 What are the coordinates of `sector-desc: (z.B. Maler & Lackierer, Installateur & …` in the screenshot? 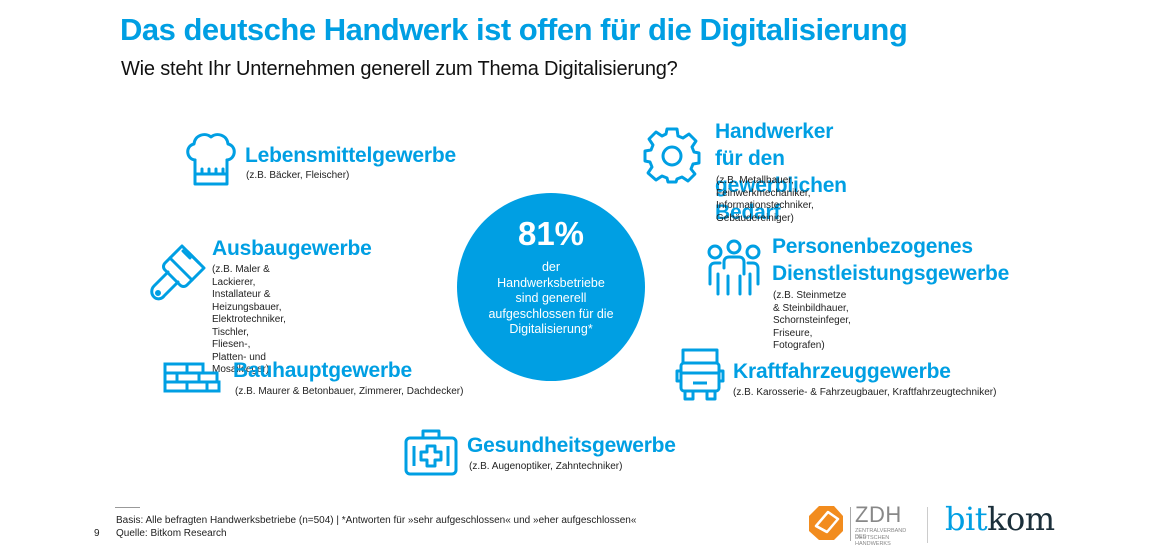 It's located at (249, 319).